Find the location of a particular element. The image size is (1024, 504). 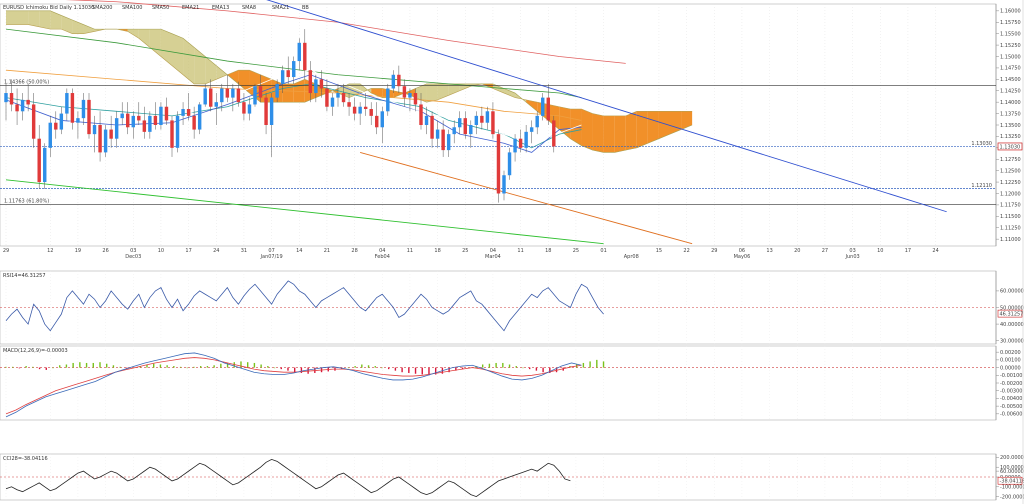

indicator-legend-item: EMA13 is located at coordinates (220, 8).